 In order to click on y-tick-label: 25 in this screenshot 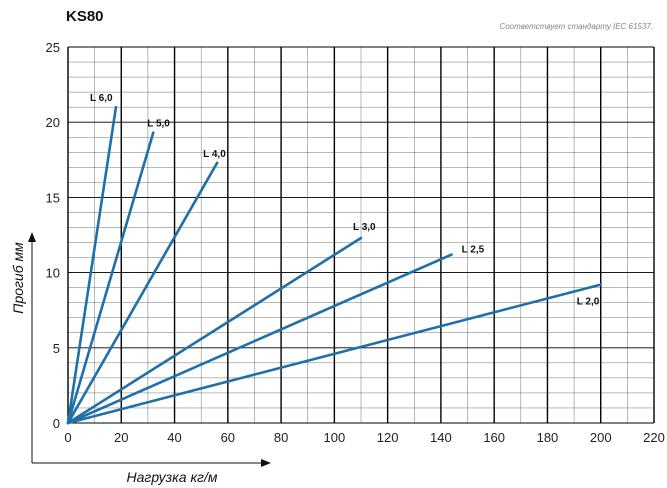, I will do `click(53, 47)`.